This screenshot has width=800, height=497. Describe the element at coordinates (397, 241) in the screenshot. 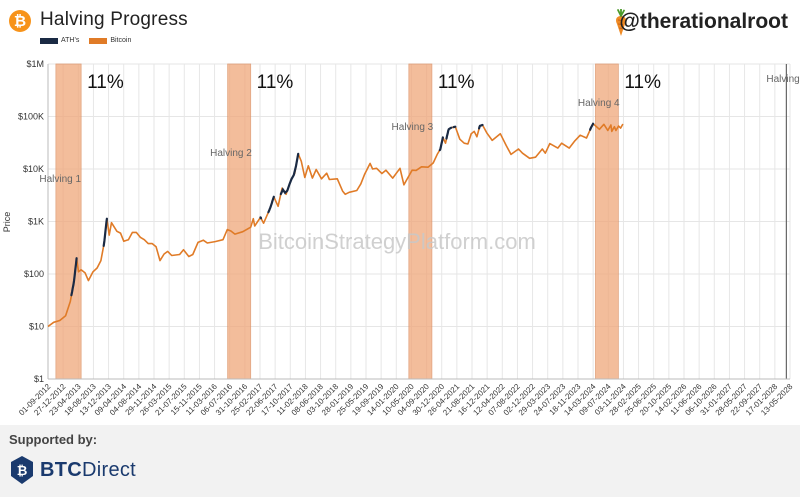

I see `watermark-text: BitcoinStrategyPlatform.com` at that location.